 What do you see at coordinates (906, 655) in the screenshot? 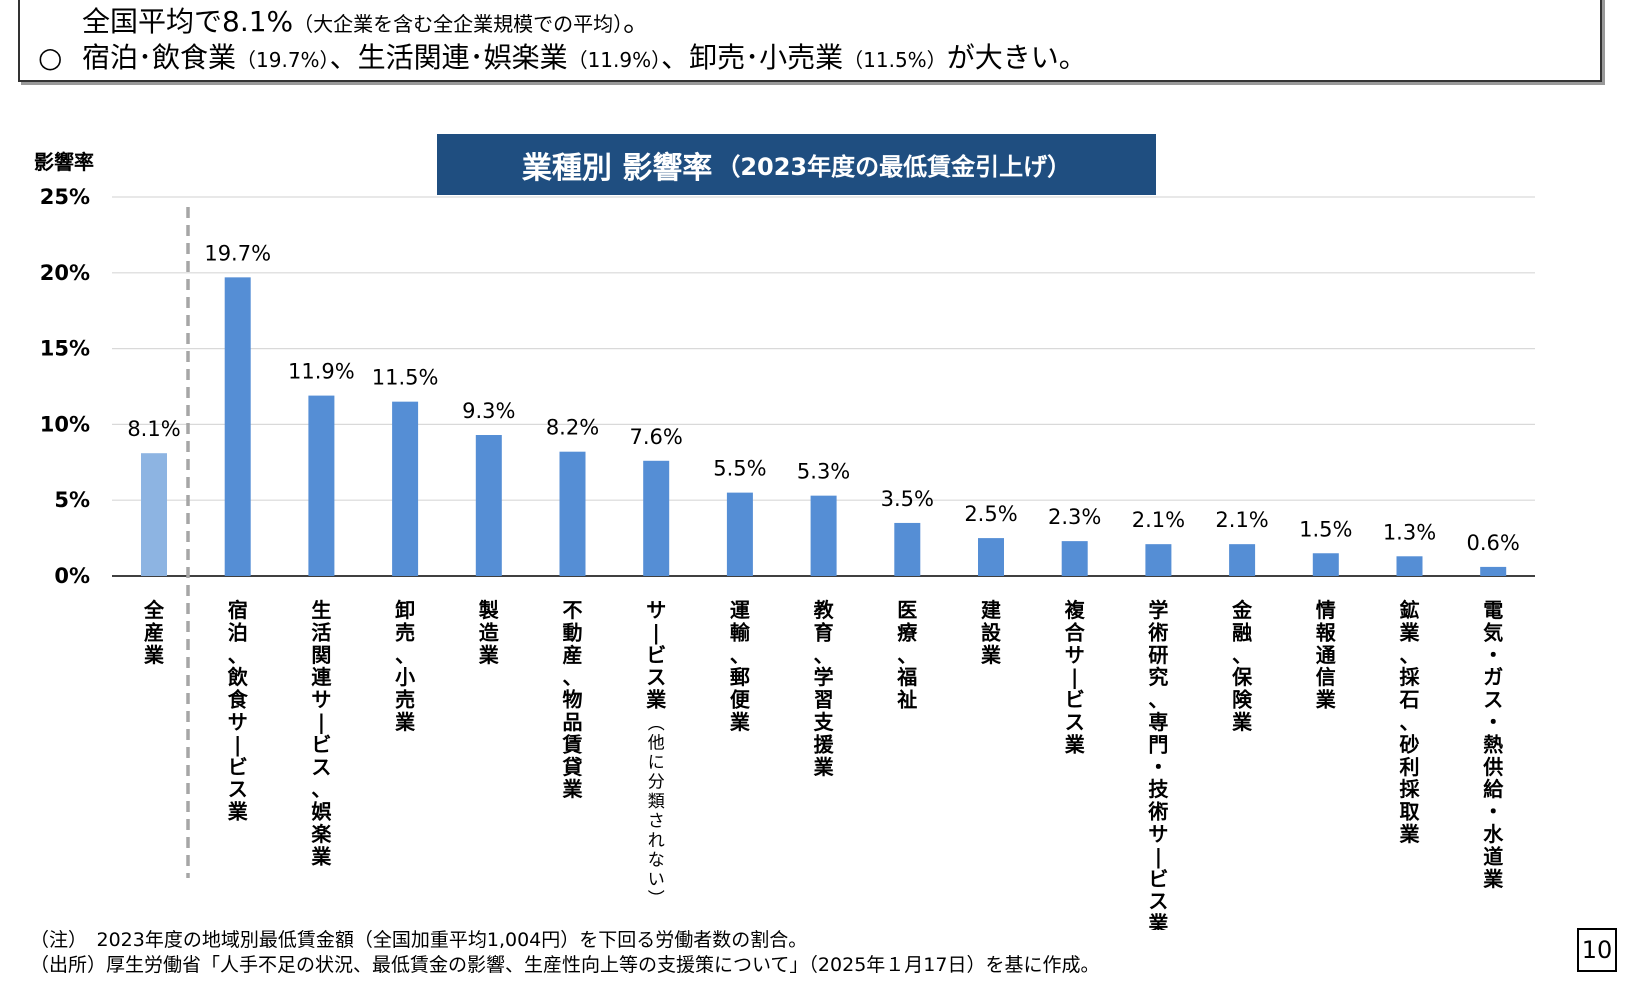
I see `x-tick-label: 医療、福祉` at bounding box center [906, 655].